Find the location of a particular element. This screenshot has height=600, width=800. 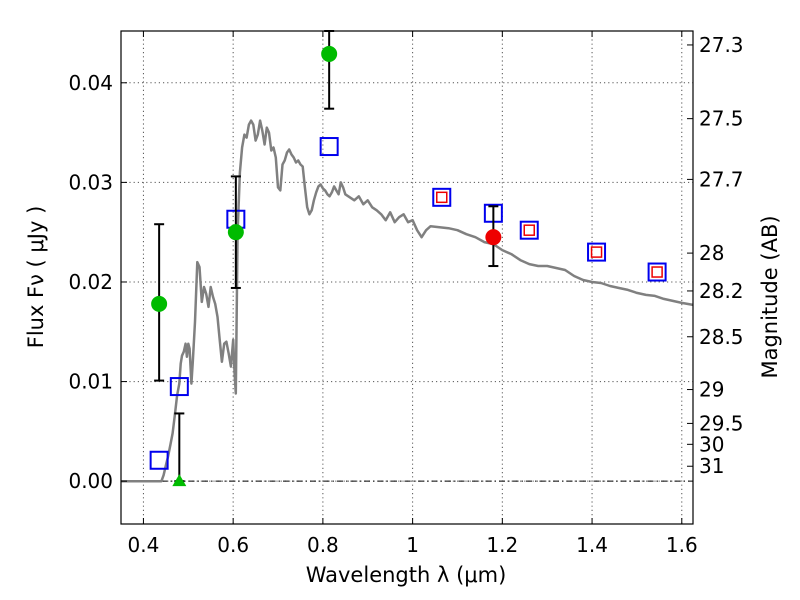

y-axis-label: Flux Fν ( μJy ) is located at coordinates (36, 277).